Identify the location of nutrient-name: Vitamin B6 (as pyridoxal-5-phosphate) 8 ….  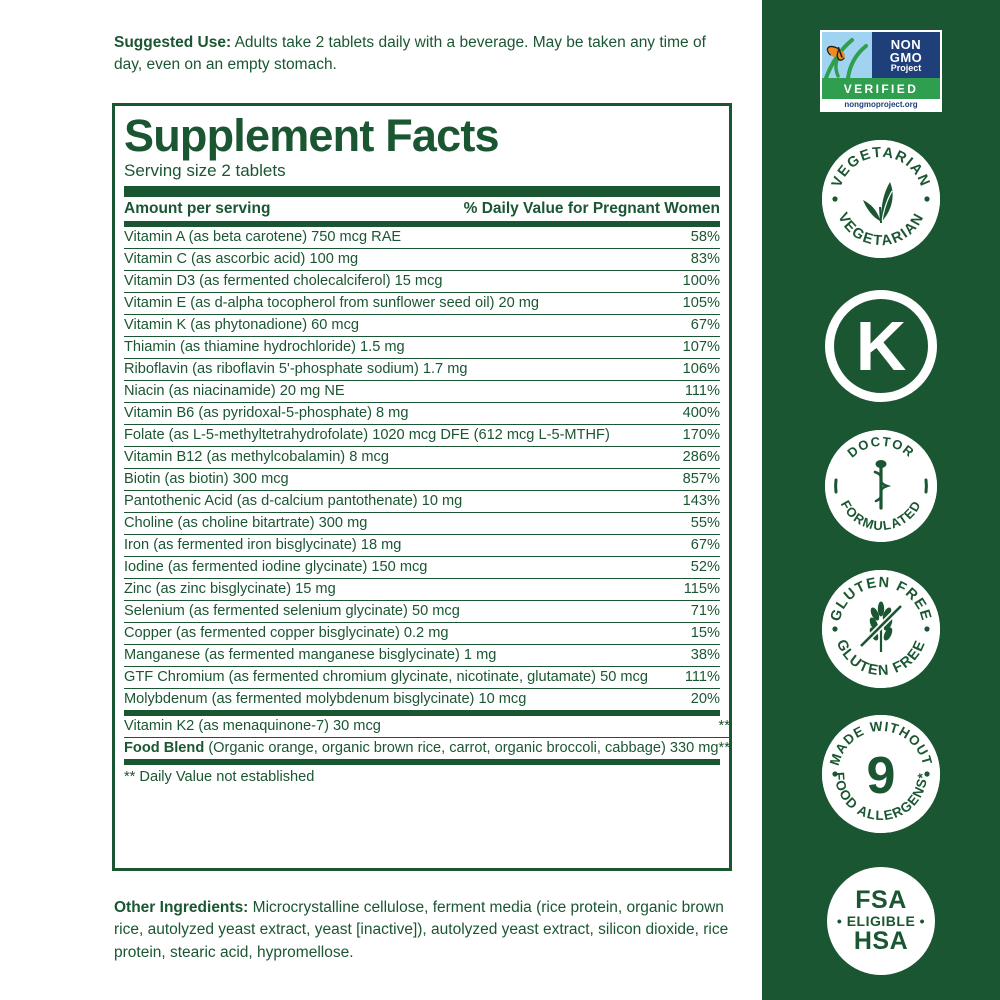
(390, 413).